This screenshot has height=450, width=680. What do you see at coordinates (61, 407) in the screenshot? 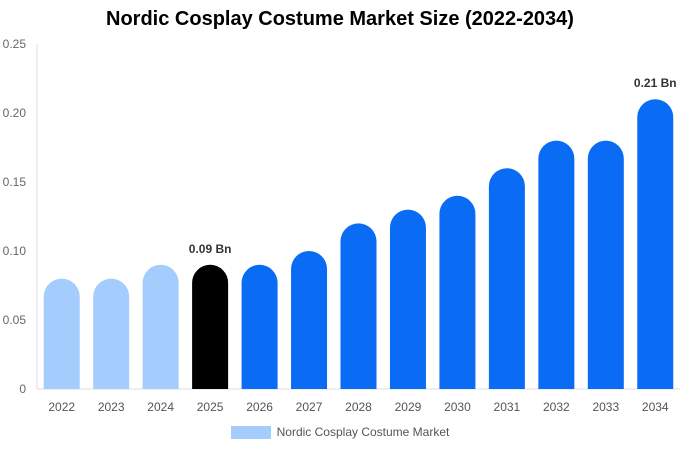
I see `x-tick-label: 2022` at bounding box center [61, 407].